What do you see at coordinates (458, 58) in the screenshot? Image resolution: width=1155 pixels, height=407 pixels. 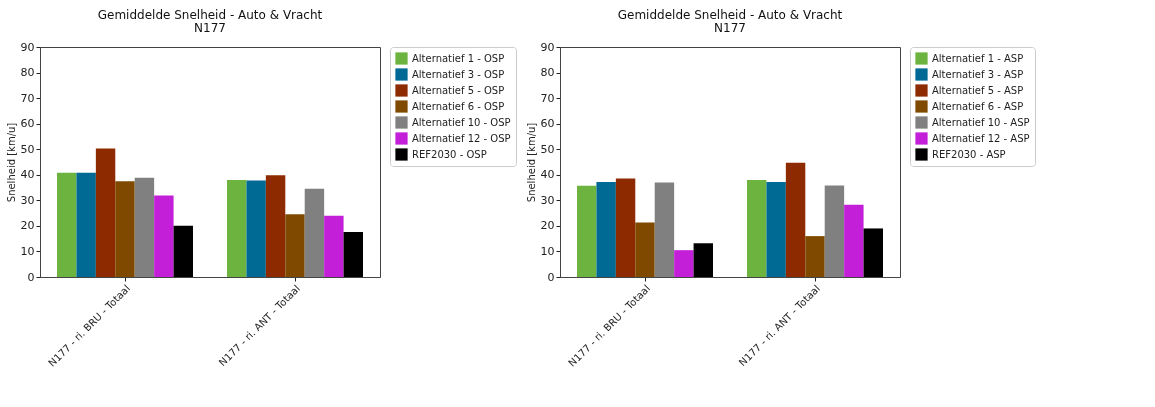 I see `legend-label: Alternatief 1 - OSP` at bounding box center [458, 58].